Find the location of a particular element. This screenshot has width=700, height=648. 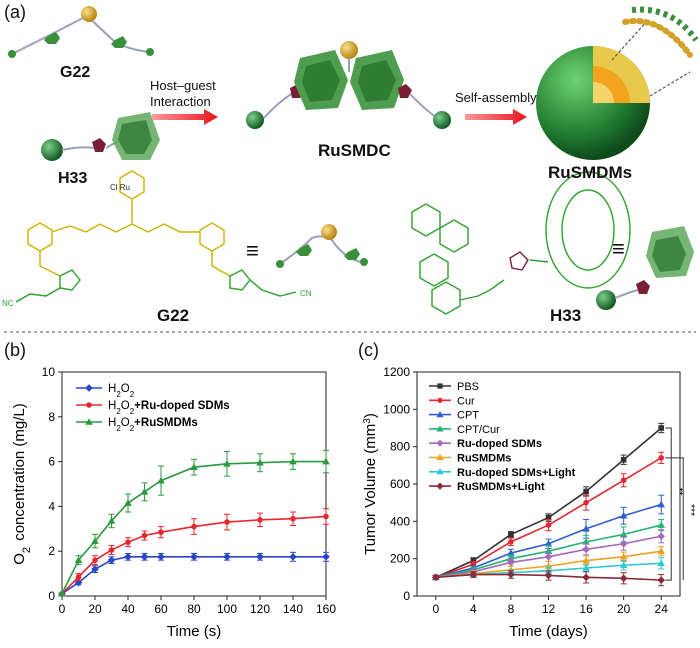

y-tick-label: 0 is located at coordinates (51, 596).